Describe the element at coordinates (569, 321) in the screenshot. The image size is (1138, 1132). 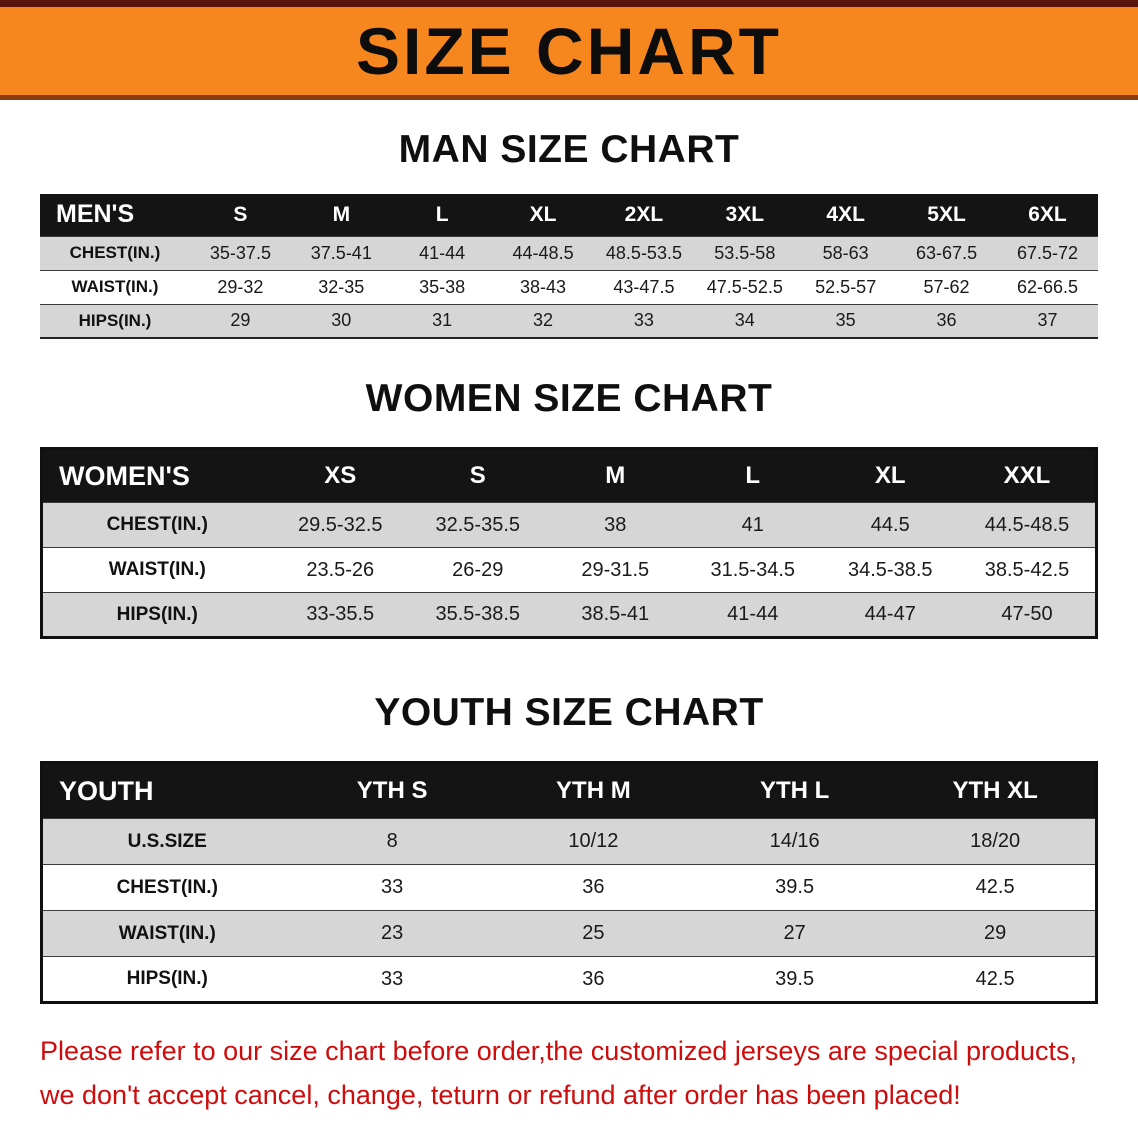
I see `measurement-row: HIPS(IN.) 29 30 31 32 33 34 35 36 37` at that location.